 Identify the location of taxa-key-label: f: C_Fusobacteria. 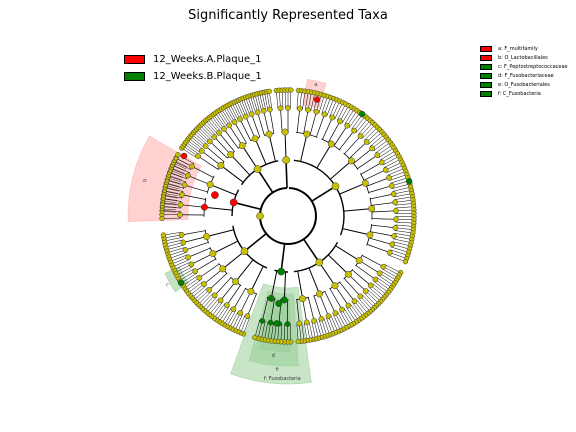
(519, 93).